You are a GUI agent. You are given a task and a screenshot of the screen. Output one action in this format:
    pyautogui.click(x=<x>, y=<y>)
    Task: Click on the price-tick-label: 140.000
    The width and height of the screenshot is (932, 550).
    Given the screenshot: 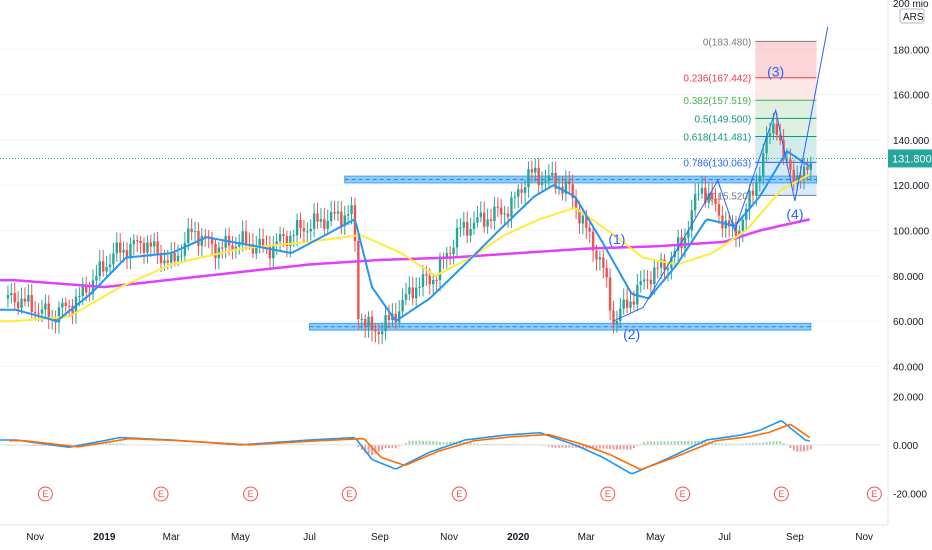 What is the action you would take?
    pyautogui.click(x=911, y=141)
    